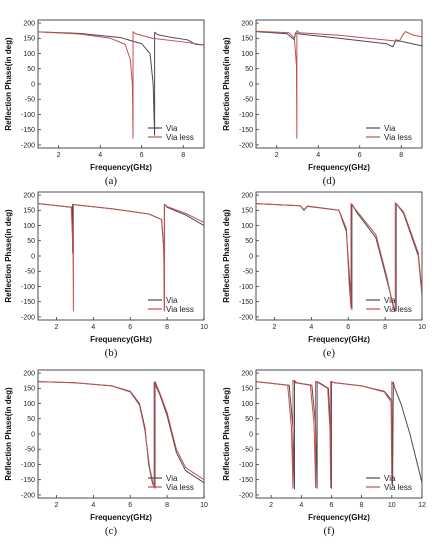 The width and height of the screenshot is (437, 550). Describe the element at coordinates (111, 181) in the screenshot. I see `panel-label: (a)` at that location.